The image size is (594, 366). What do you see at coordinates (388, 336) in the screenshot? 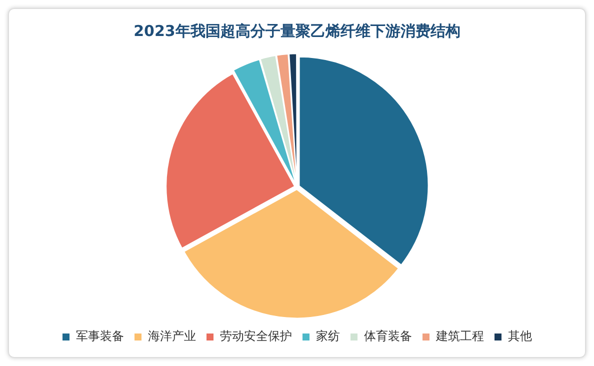
I see `legend-label: 体育装备` at bounding box center [388, 336].